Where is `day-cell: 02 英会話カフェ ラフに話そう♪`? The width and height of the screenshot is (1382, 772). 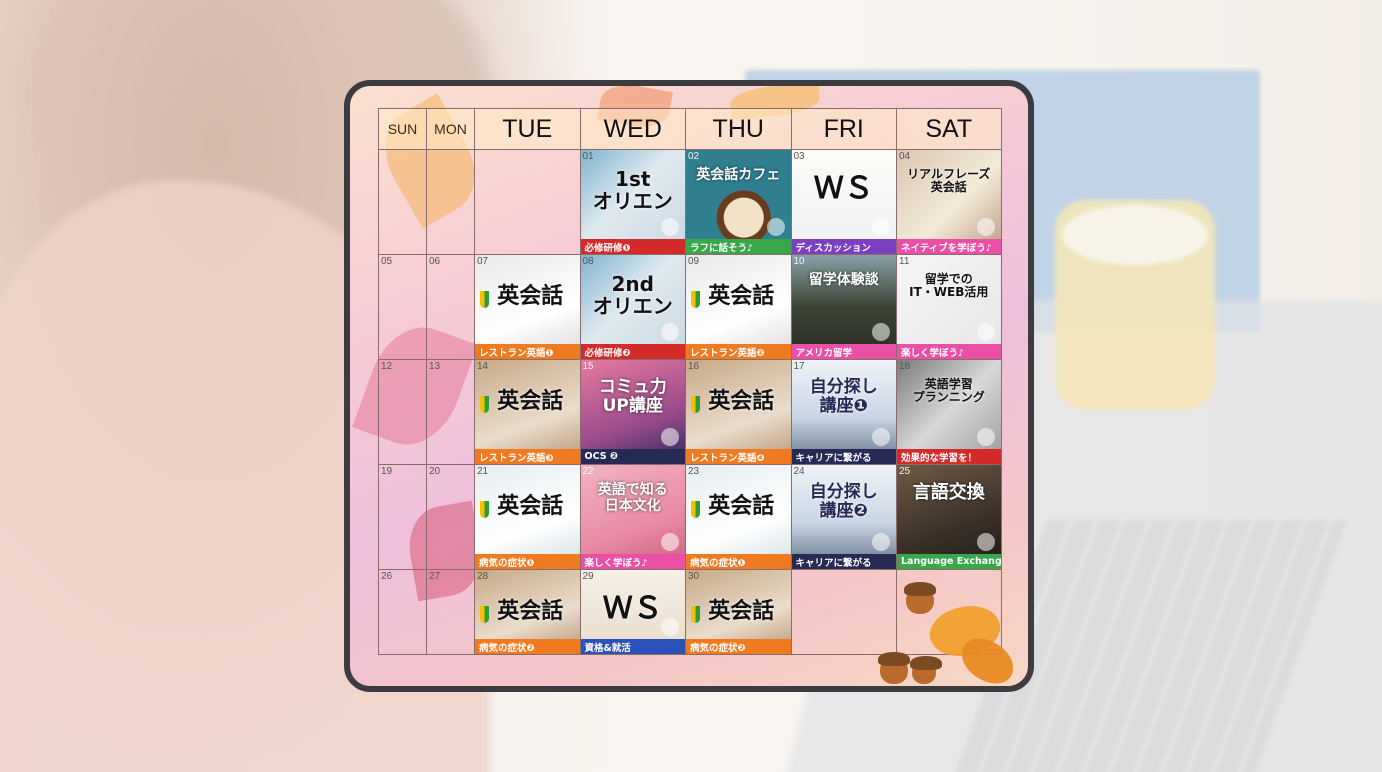
day-cell: 02 英会話カフェ ラフに話そう♪ is located at coordinates (738, 202).